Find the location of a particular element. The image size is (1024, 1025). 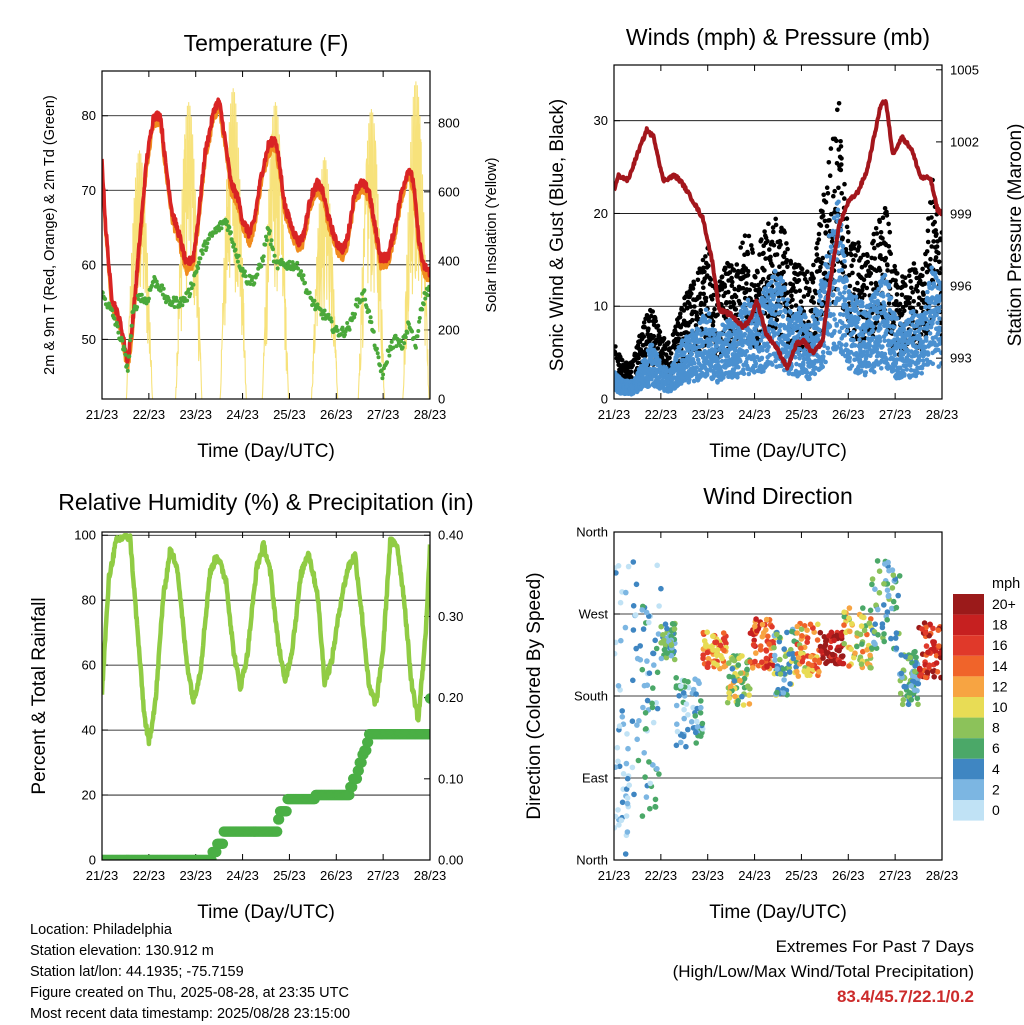

x-tick-label: 25/23 is located at coordinates (801, 875).